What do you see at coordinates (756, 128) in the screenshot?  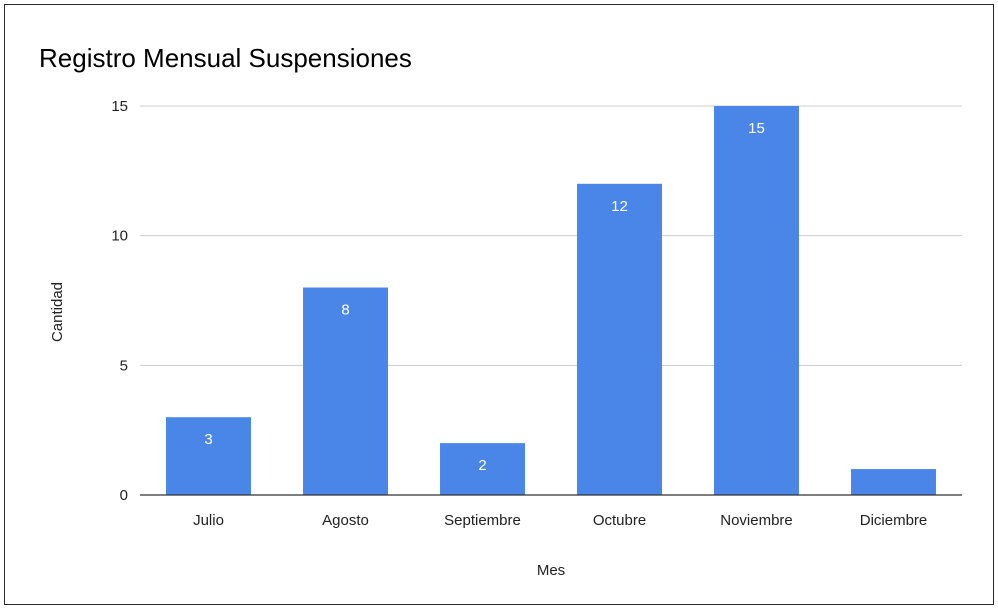 I see `data-label: 15` at bounding box center [756, 128].